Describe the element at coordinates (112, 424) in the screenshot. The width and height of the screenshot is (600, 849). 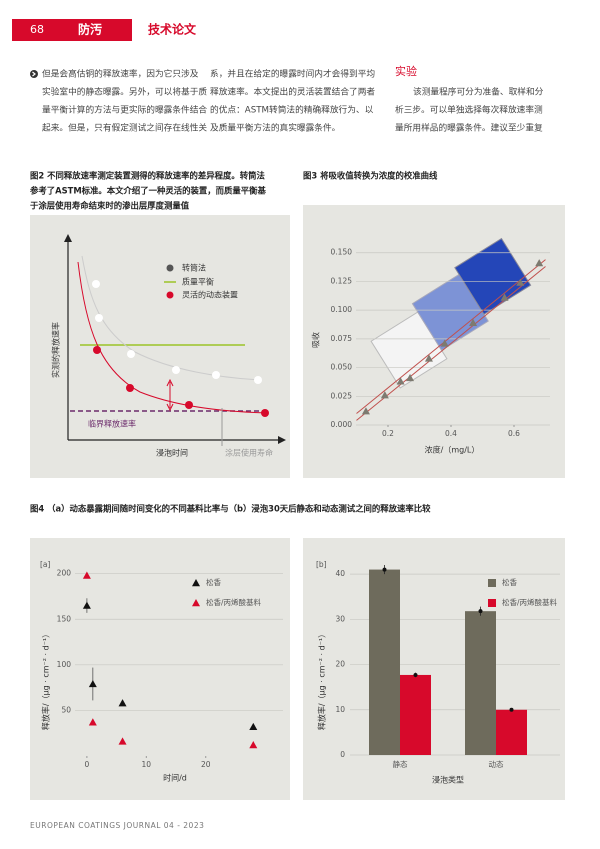
I see `threshold-label: 临界释放速率` at that location.